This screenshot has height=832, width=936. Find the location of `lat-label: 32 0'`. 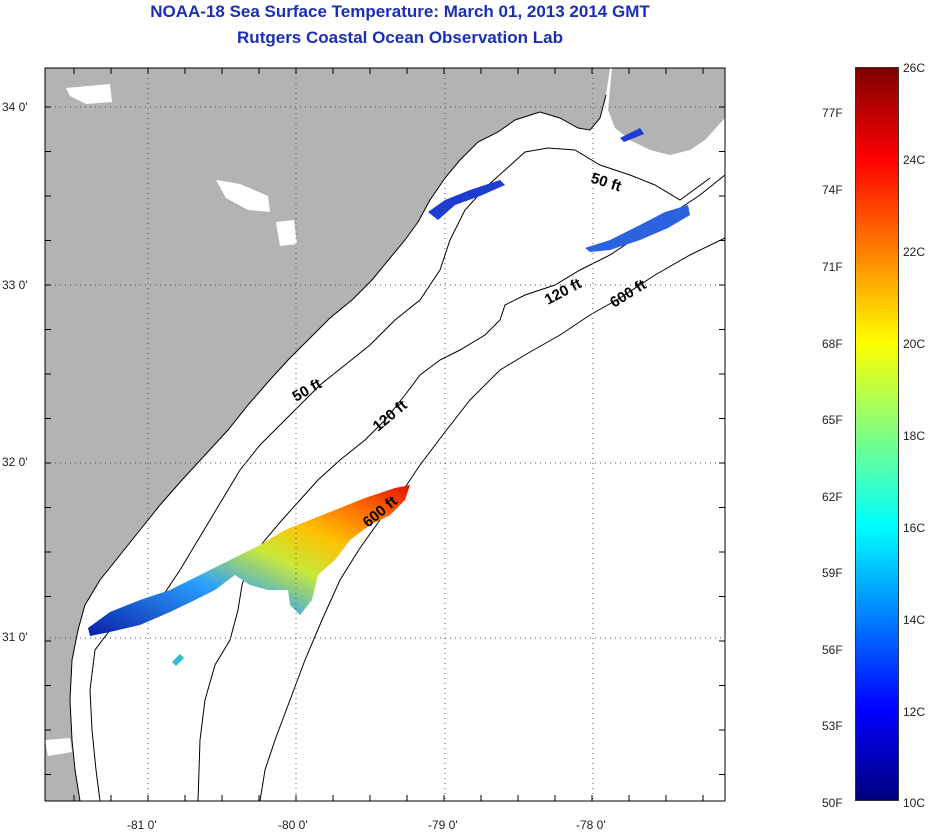

lat-label: 32 0' is located at coordinates (15, 462).